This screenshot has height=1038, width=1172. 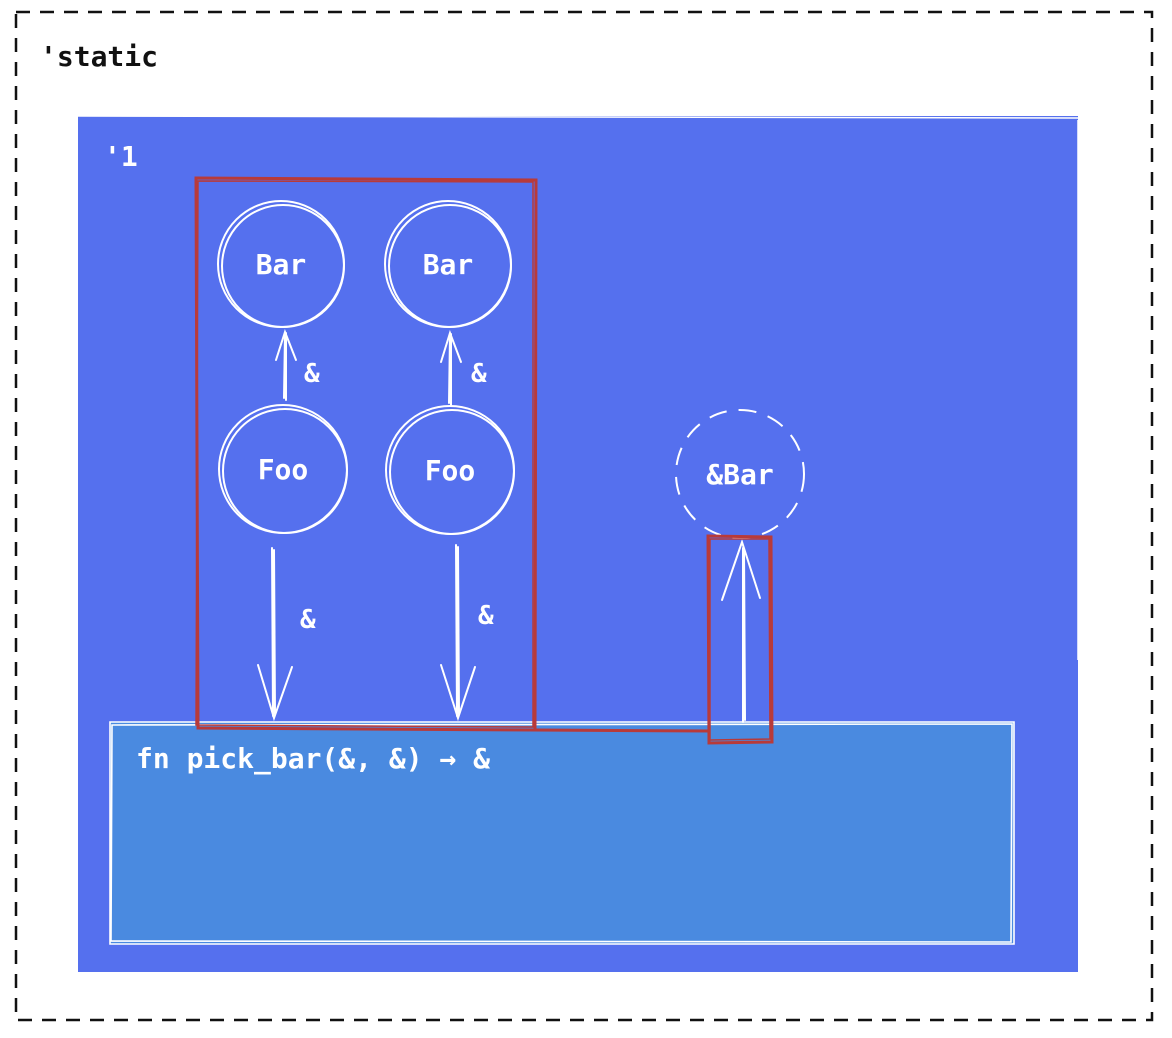 I want to click on foo-2-node: Foo, so click(x=450, y=470).